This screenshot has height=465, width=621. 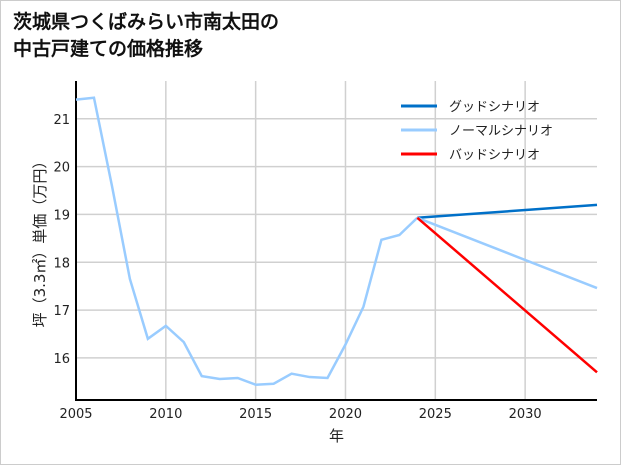 I want to click on y-axis-label: 坪（3.3㎡）単価（万円）, so click(x=40, y=241).